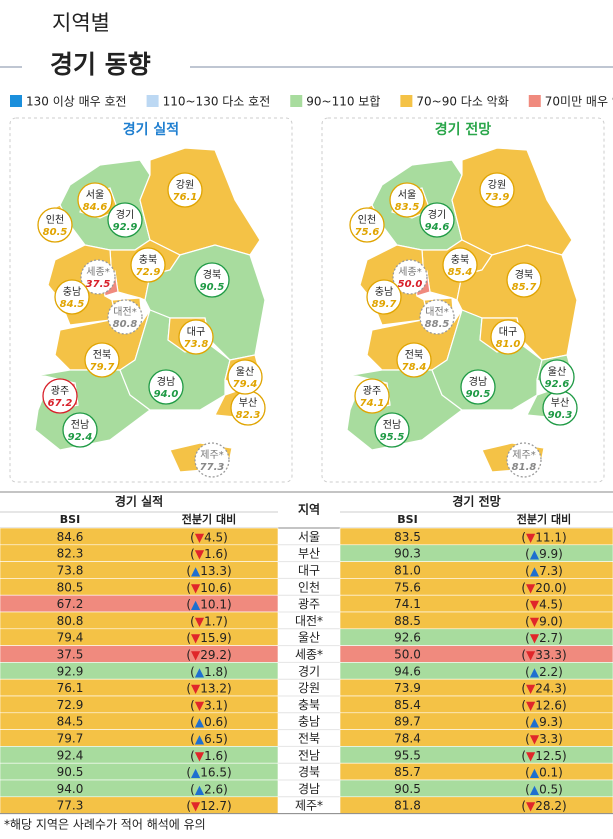 The height and width of the screenshot is (839, 613). Describe the element at coordinates (406, 101) in the screenshot. I see `legend-swatch` at that location.